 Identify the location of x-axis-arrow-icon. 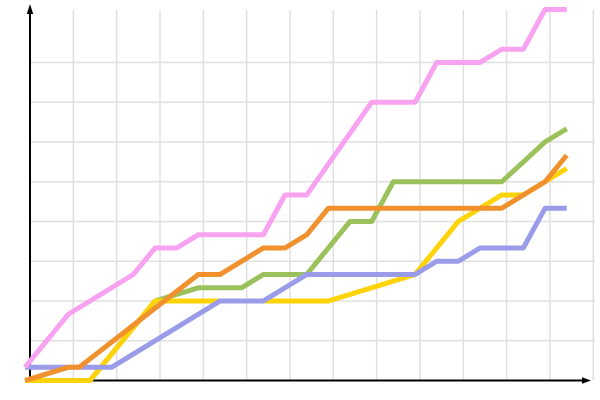
(586, 380).